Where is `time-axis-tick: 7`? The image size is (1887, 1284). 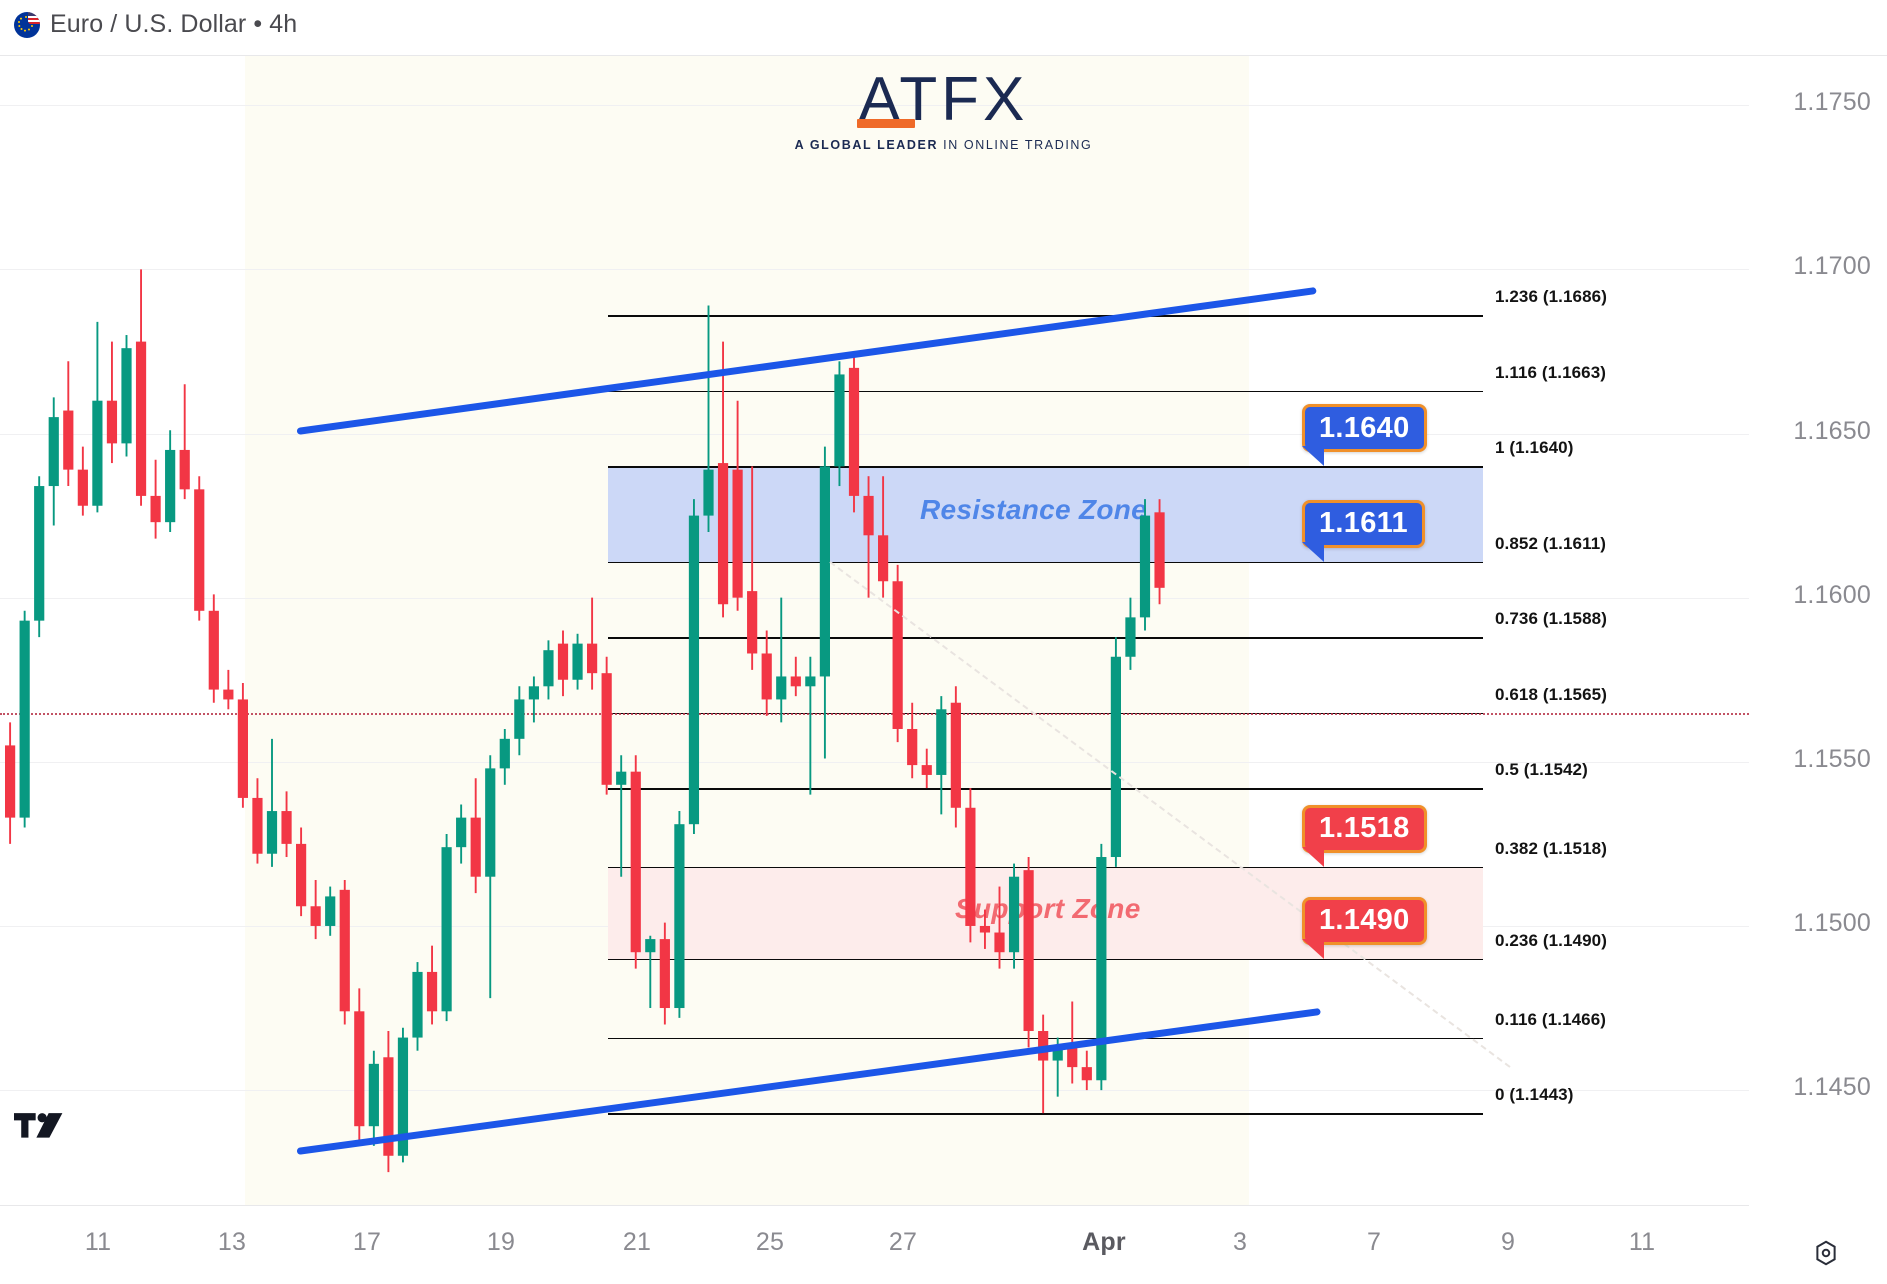 time-axis-tick: 7 is located at coordinates (1374, 1242).